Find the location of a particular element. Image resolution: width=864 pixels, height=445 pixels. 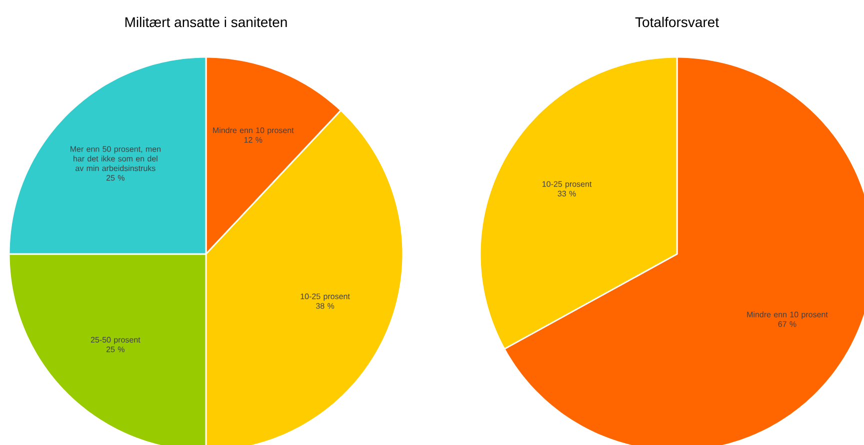

slice-label: 25-50 prosent is located at coordinates (115, 340).